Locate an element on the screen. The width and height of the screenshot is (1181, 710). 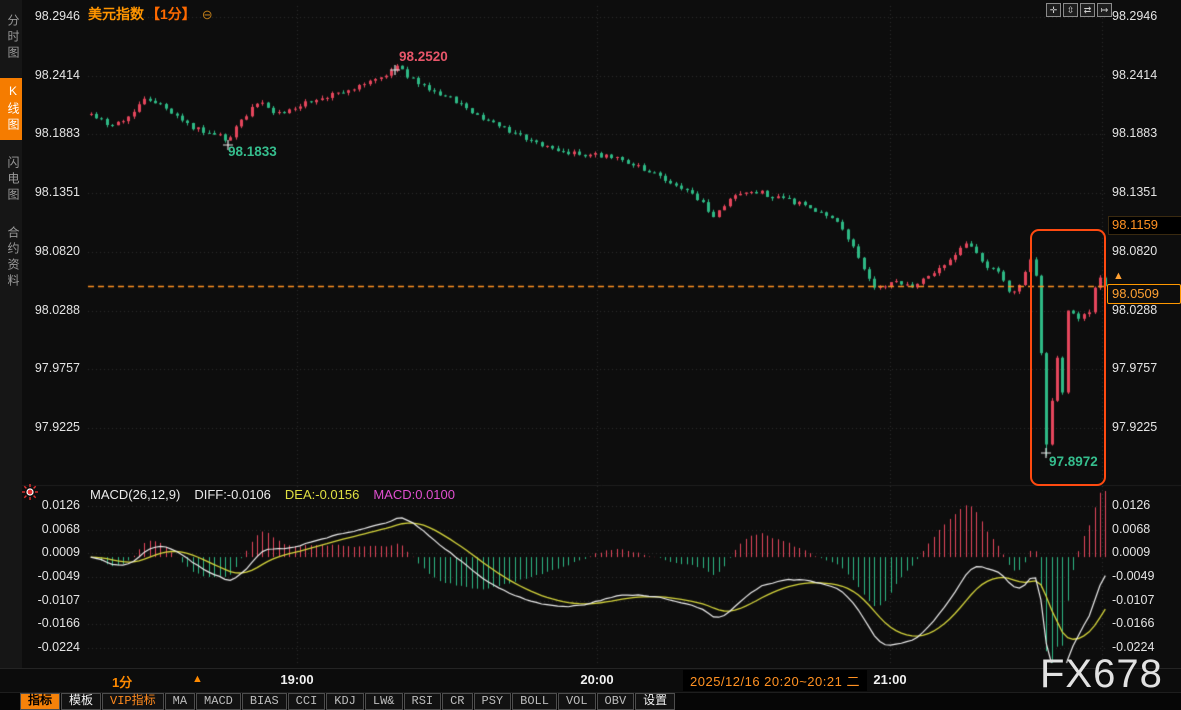
indicator-tab: LW& is located at coordinates (383, 701).